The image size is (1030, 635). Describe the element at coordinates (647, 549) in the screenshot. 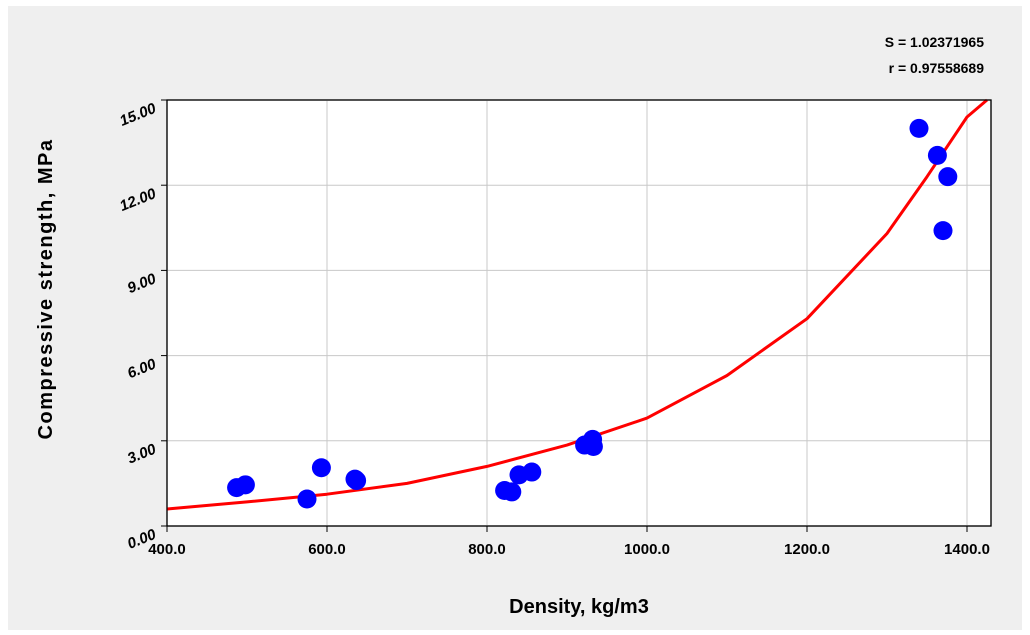

I see `x-tick-label: 1000.0` at that location.